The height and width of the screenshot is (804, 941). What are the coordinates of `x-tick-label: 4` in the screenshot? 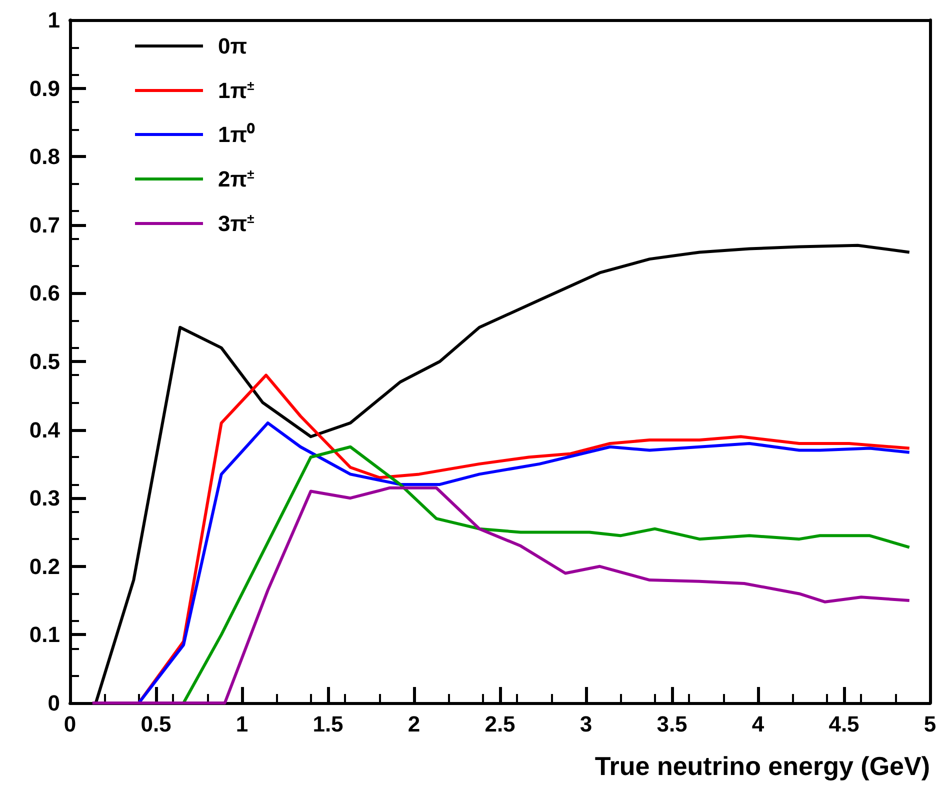 It's located at (758, 724).